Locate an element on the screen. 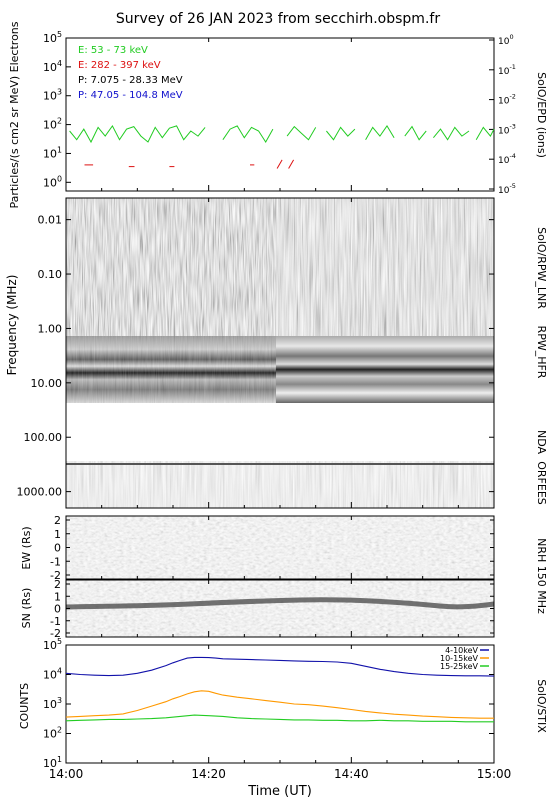  stix-frame is located at coordinates (280, 704).